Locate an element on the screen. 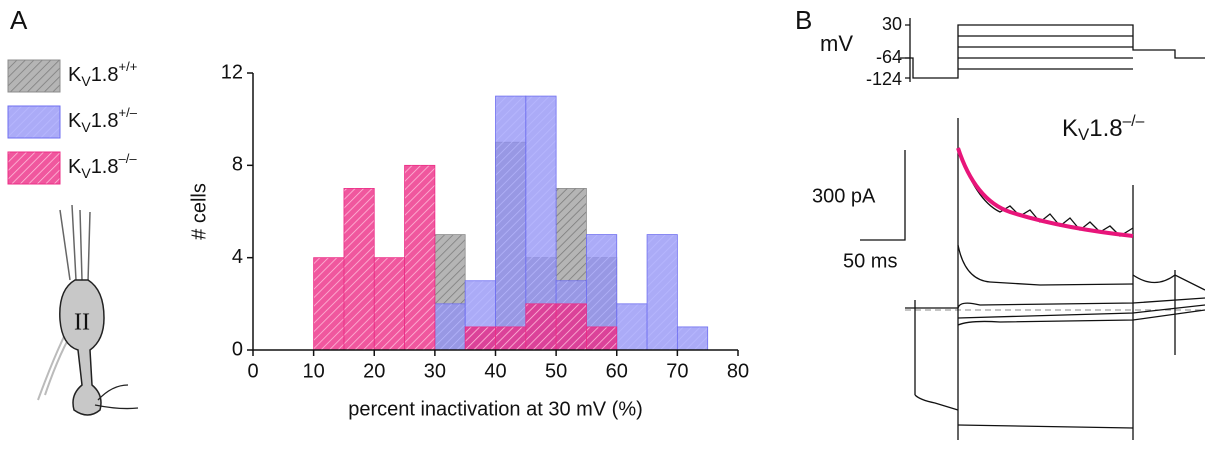 The height and width of the screenshot is (451, 1205). voltage-level: -64 is located at coordinates (889, 57).